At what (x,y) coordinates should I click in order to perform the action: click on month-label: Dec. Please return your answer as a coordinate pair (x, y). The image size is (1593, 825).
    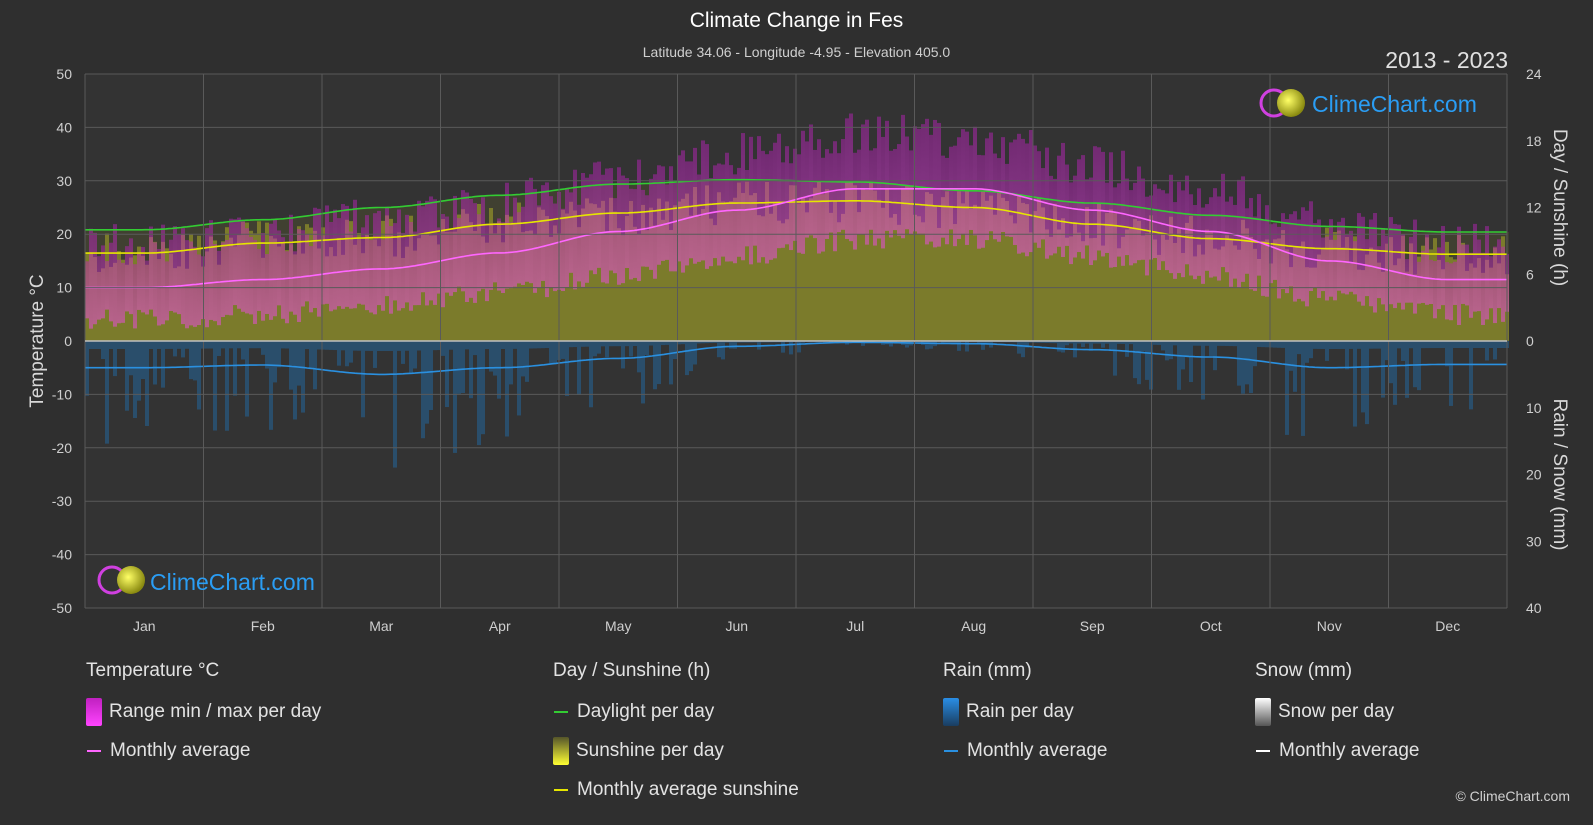
    Looking at the image, I should click on (1447, 626).